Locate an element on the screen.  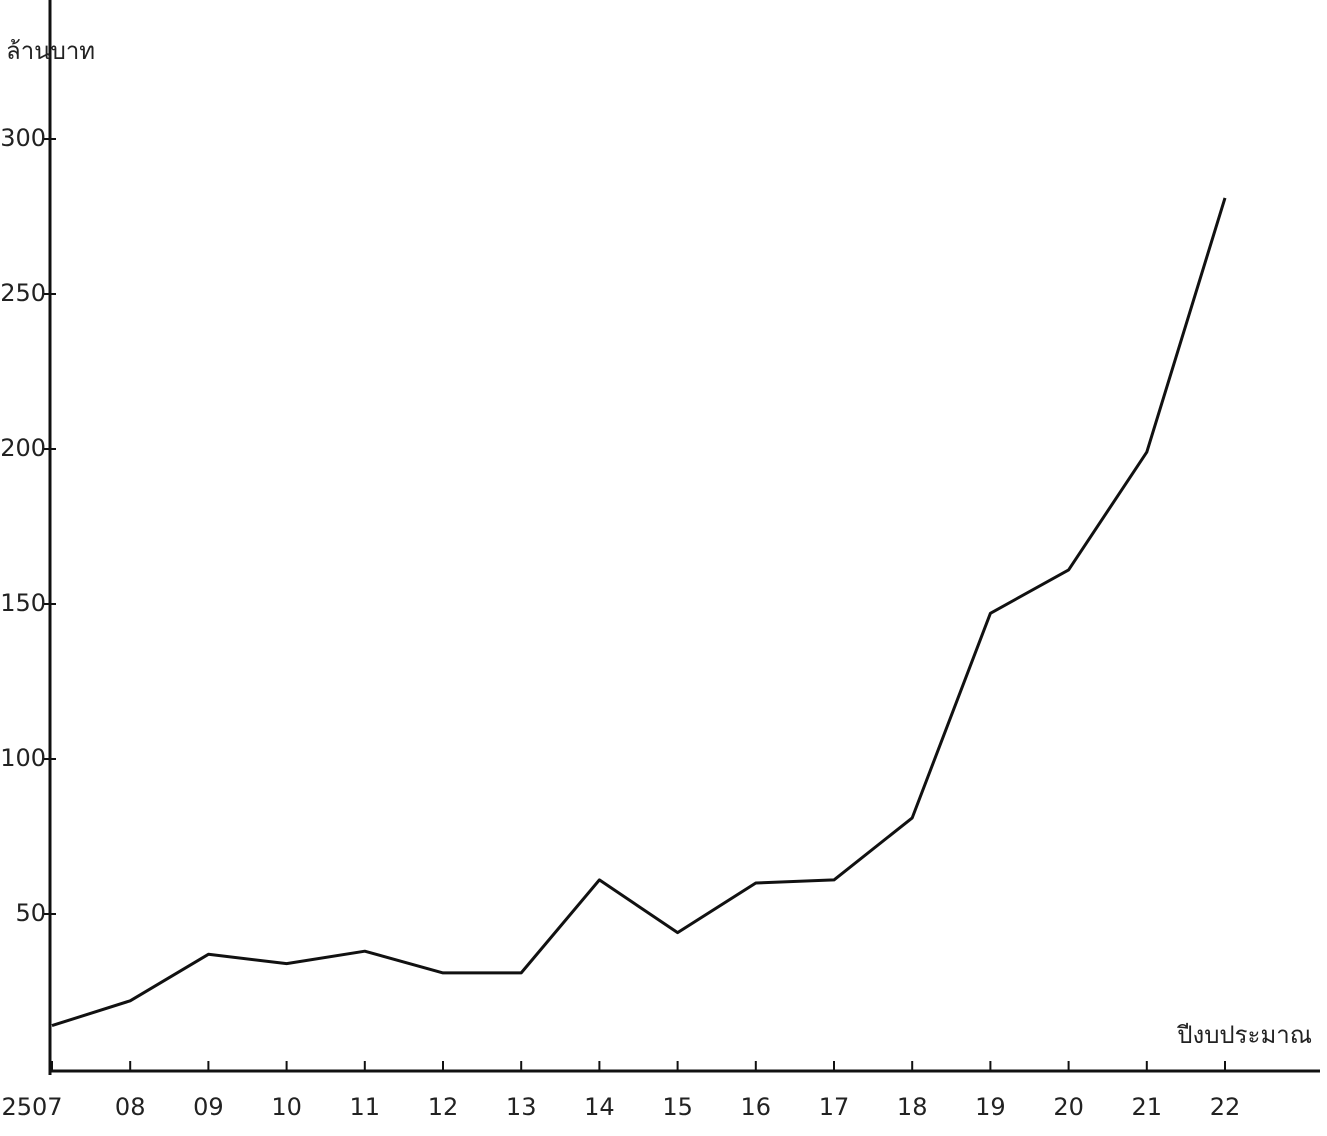
y-tick-label: 200 is located at coordinates (23, 448).